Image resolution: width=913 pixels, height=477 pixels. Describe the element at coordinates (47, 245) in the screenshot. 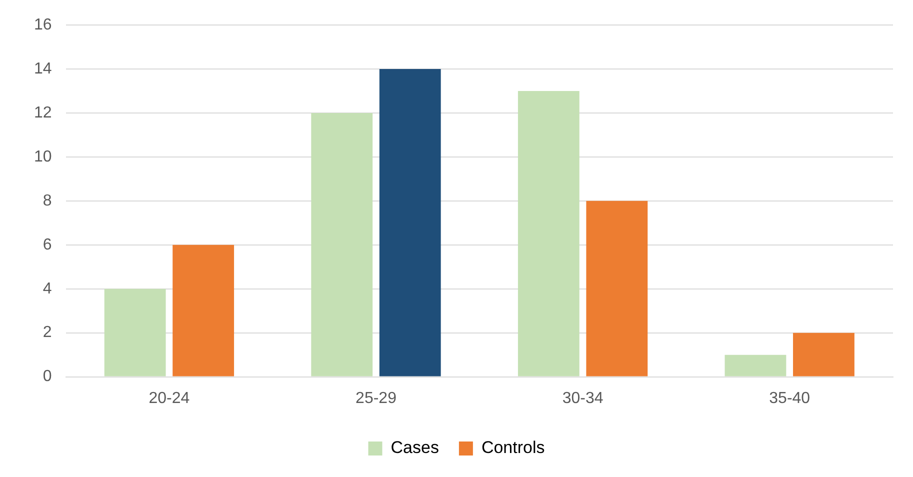

I see `y-tick-label: 6` at that location.